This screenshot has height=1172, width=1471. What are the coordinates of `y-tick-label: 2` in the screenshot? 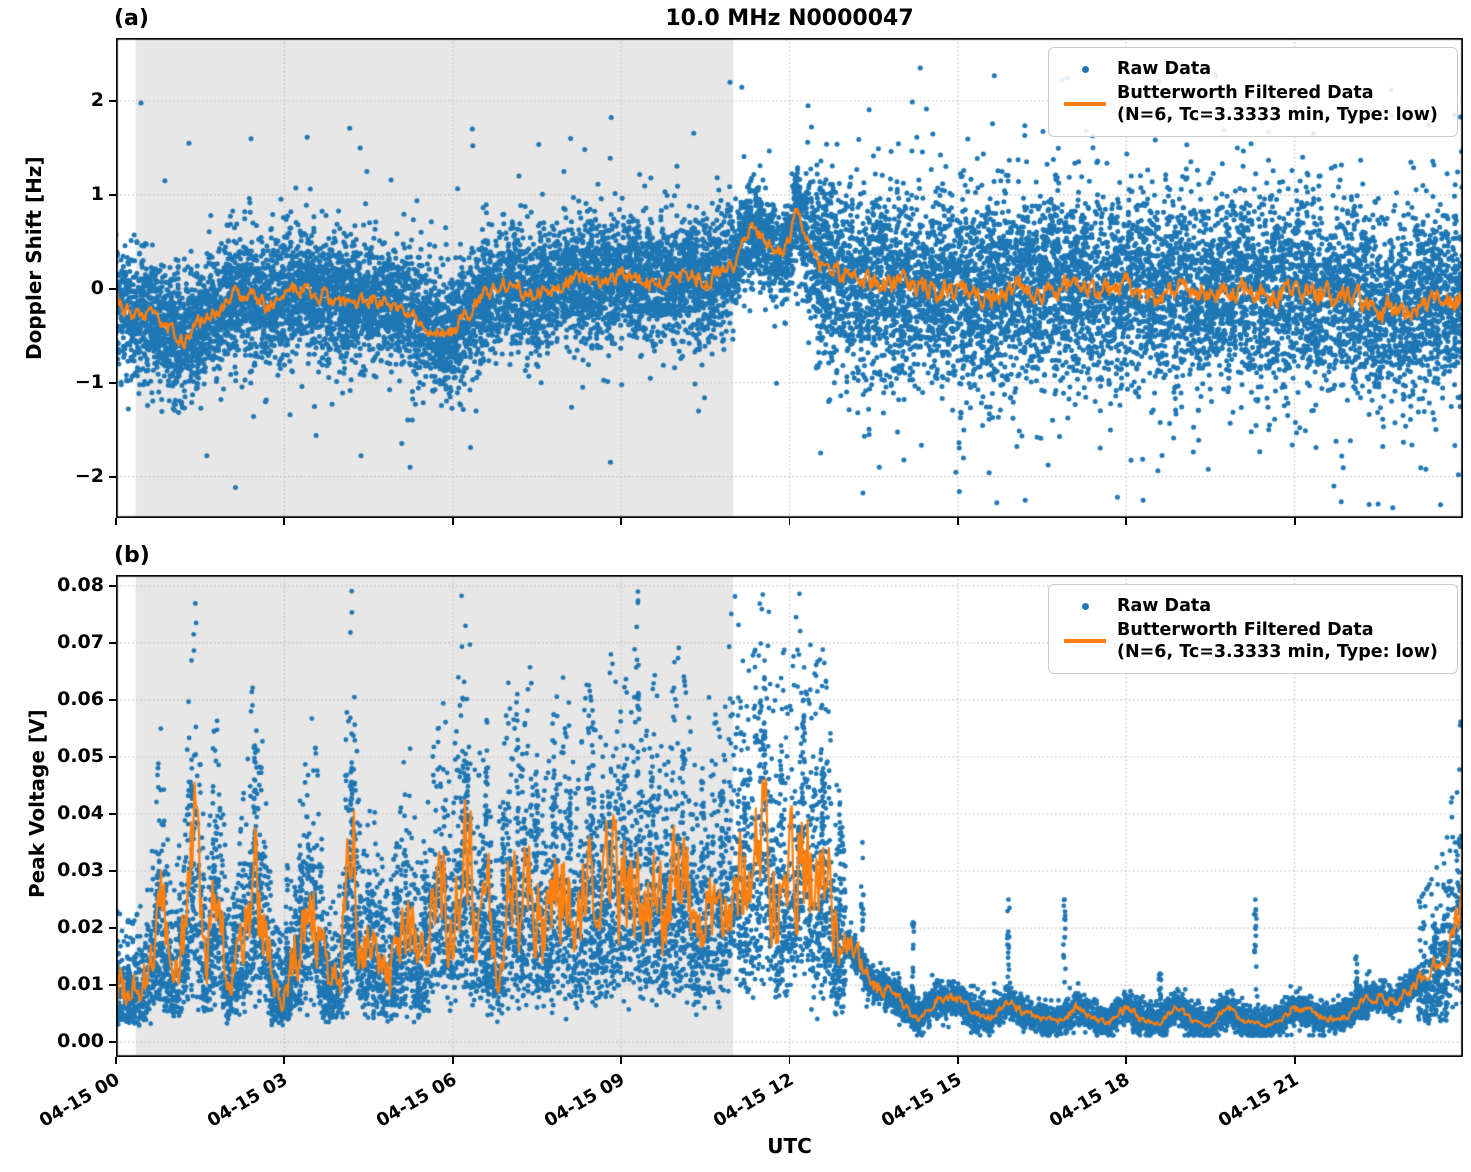 It's located at (97, 99).